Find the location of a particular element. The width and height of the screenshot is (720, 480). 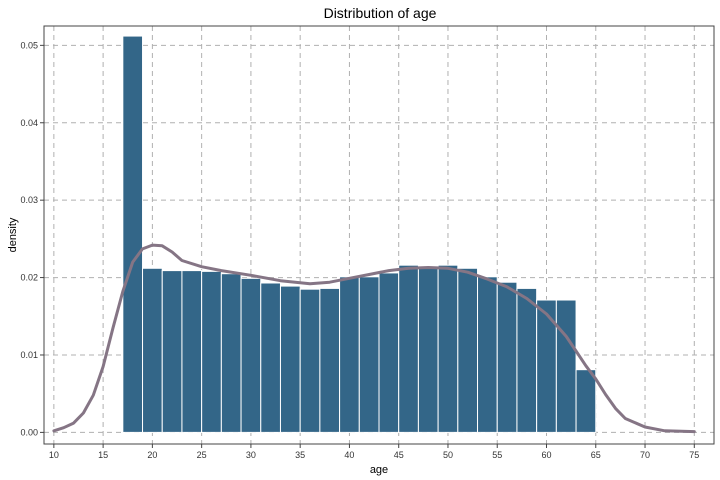

x-tick-label: 30 is located at coordinates (251, 455).